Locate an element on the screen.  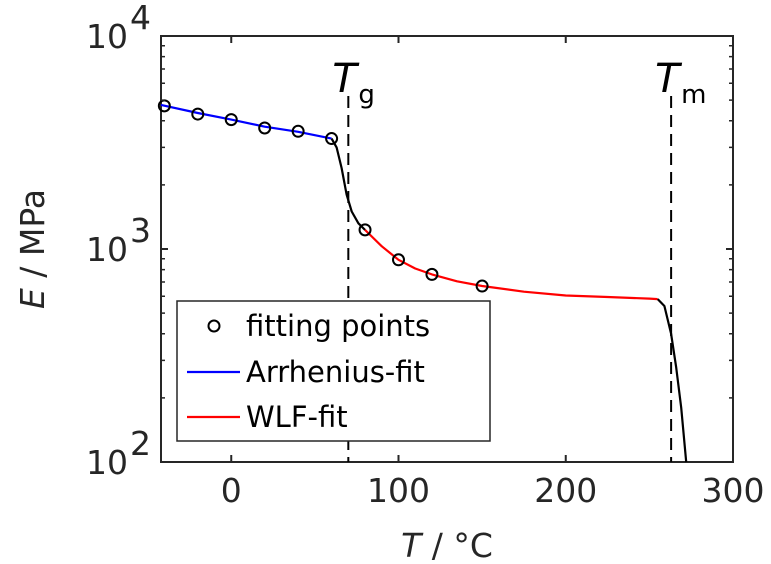
series-line-wlf-fit is located at coordinates (511, 265).